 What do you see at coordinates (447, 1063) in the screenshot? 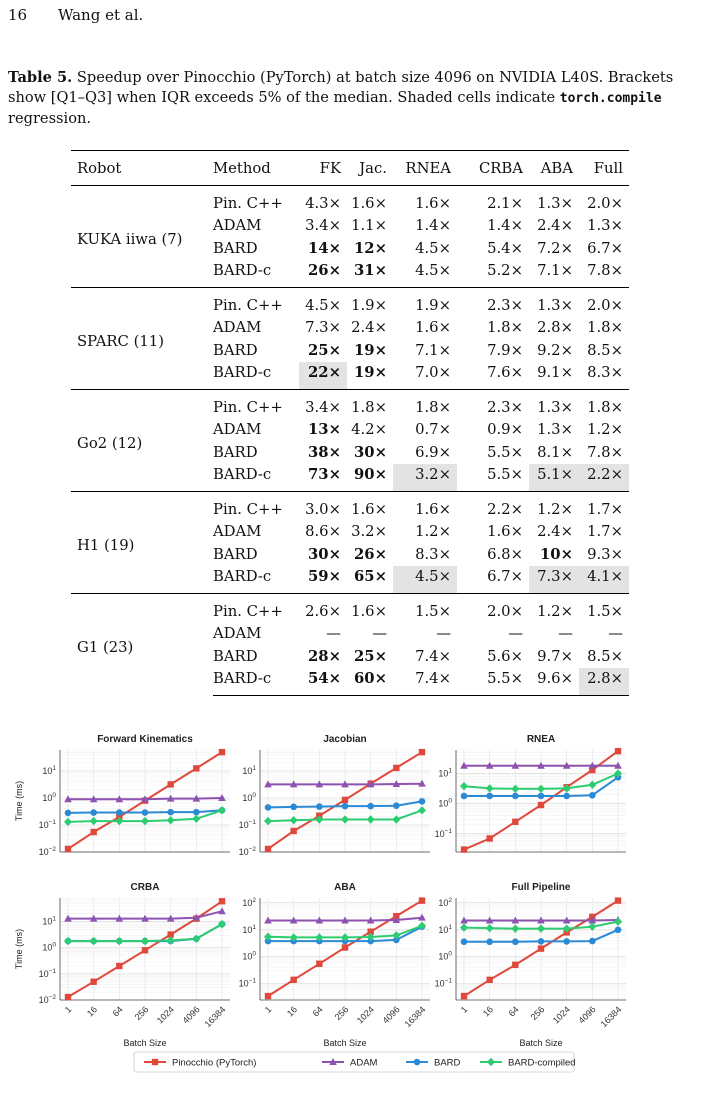
I see `legend-label: BARD` at bounding box center [447, 1063].